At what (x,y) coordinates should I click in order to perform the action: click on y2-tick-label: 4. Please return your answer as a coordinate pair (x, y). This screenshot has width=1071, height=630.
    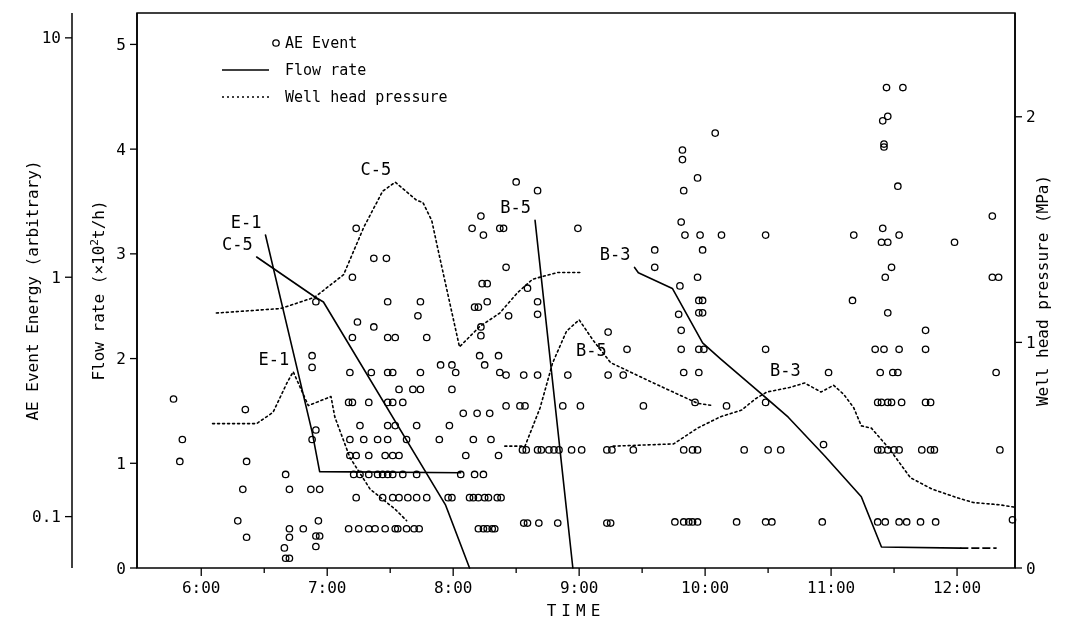
    Looking at the image, I should click on (121, 149).